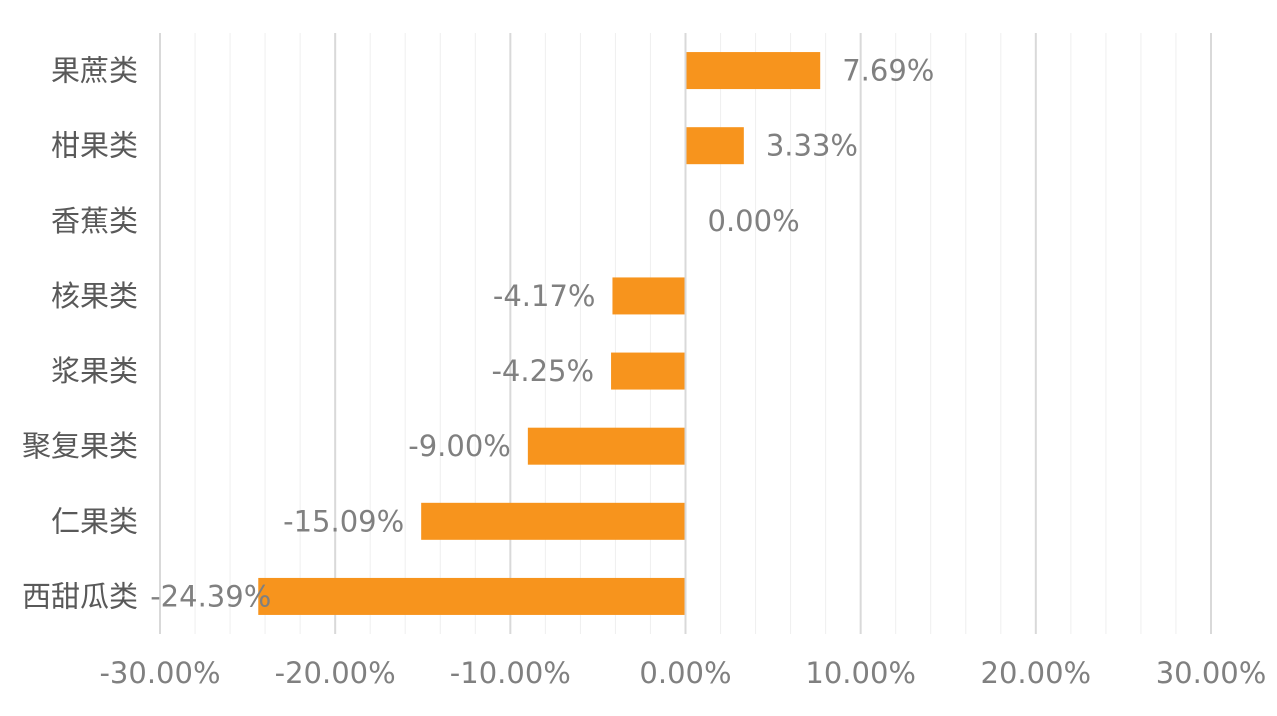 The height and width of the screenshot is (716, 1277). What do you see at coordinates (544, 296) in the screenshot?
I see `data-label: -4.17%` at bounding box center [544, 296].